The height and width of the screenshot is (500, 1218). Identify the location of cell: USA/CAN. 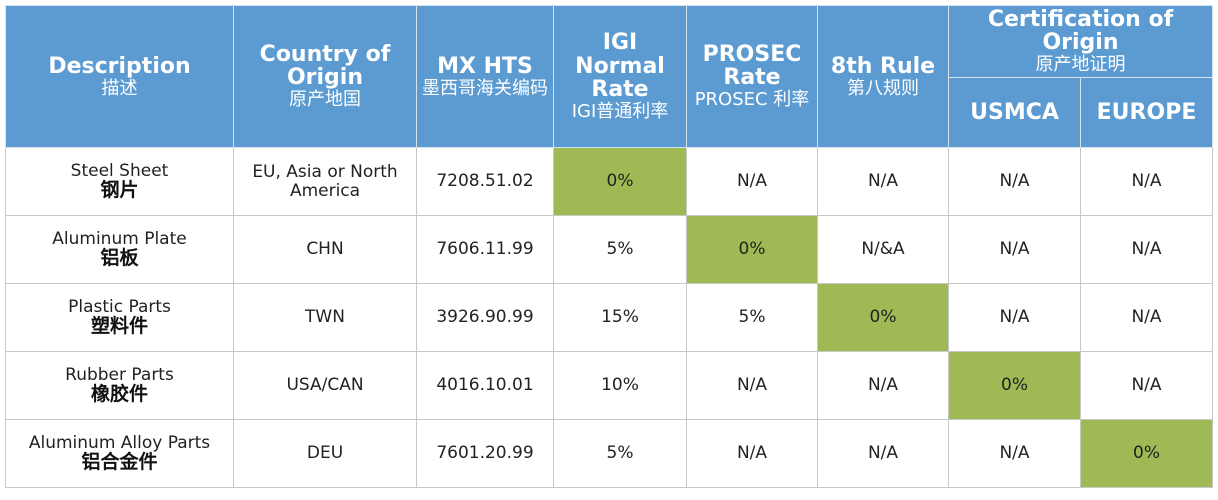
(325, 386).